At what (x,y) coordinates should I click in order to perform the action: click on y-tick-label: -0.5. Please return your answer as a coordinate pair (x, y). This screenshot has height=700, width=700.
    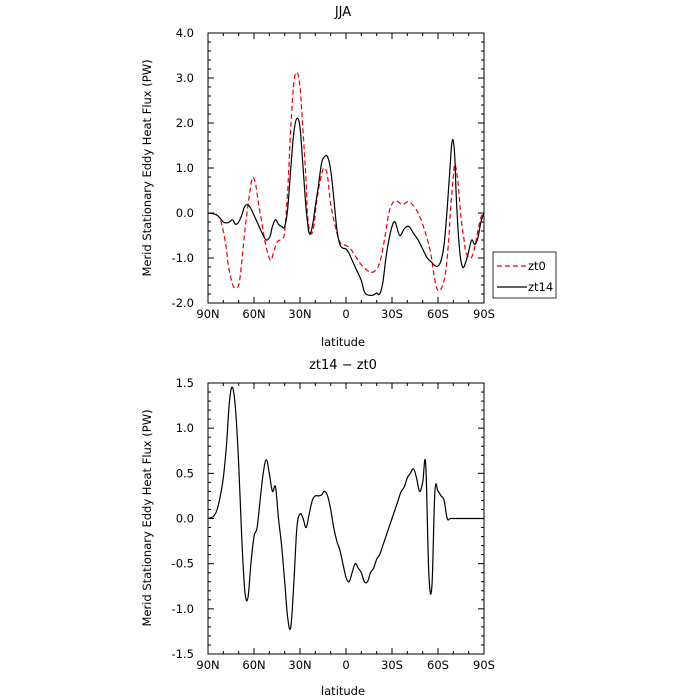
    Looking at the image, I should click on (183, 564).